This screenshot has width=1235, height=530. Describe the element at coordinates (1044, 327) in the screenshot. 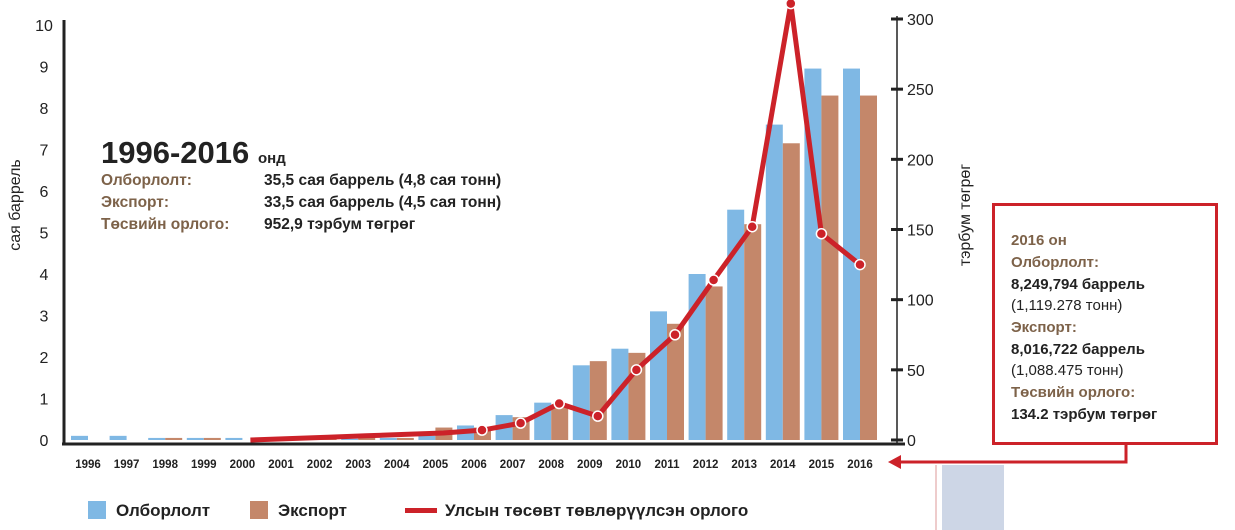

I see `callout-exp-label: Экспорт:` at that location.